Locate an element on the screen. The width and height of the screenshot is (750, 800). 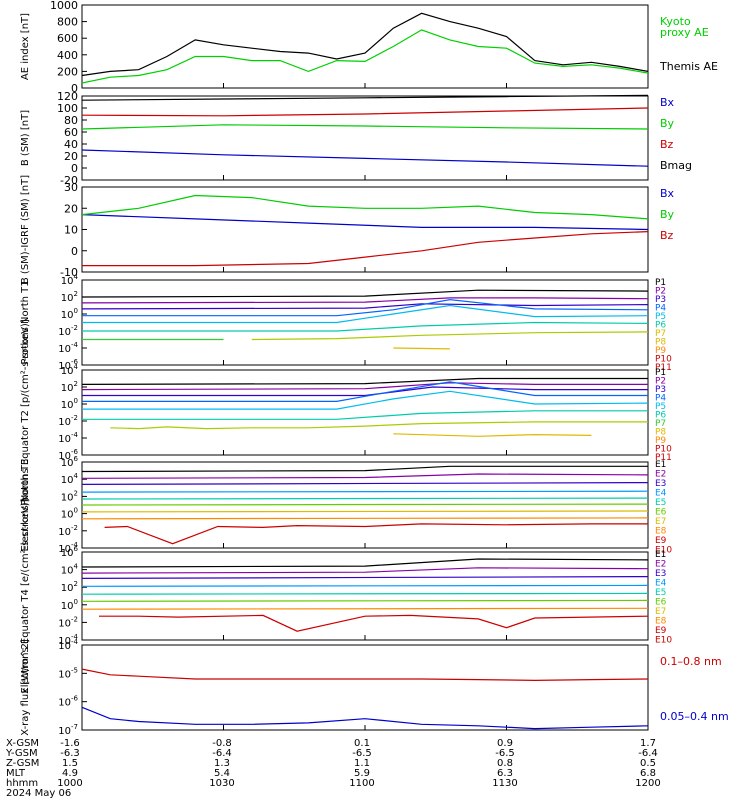
legend-label: E2 is located at coordinates (660, 475).